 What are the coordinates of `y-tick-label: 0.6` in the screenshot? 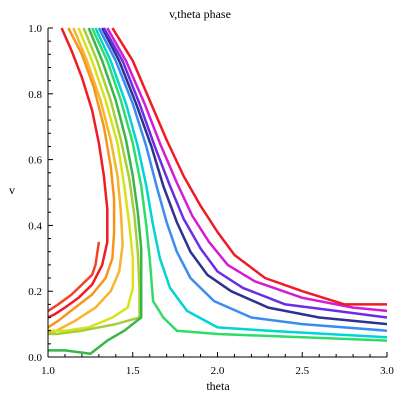 It's located at (35, 161).